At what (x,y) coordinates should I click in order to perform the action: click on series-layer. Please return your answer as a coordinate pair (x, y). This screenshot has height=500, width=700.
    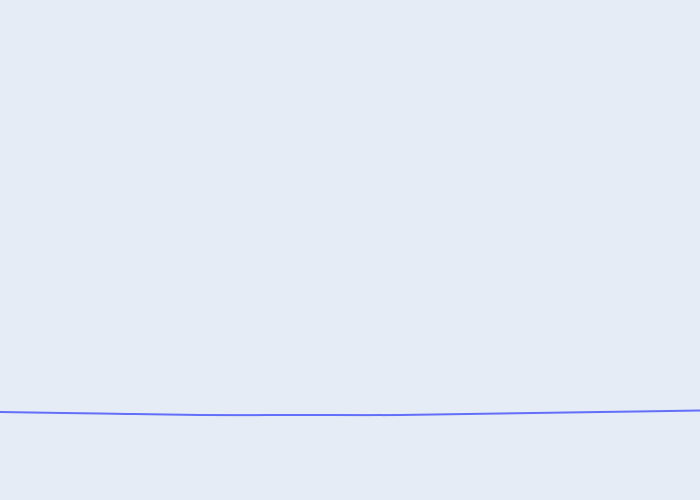
    Looking at the image, I should click on (350, 413).